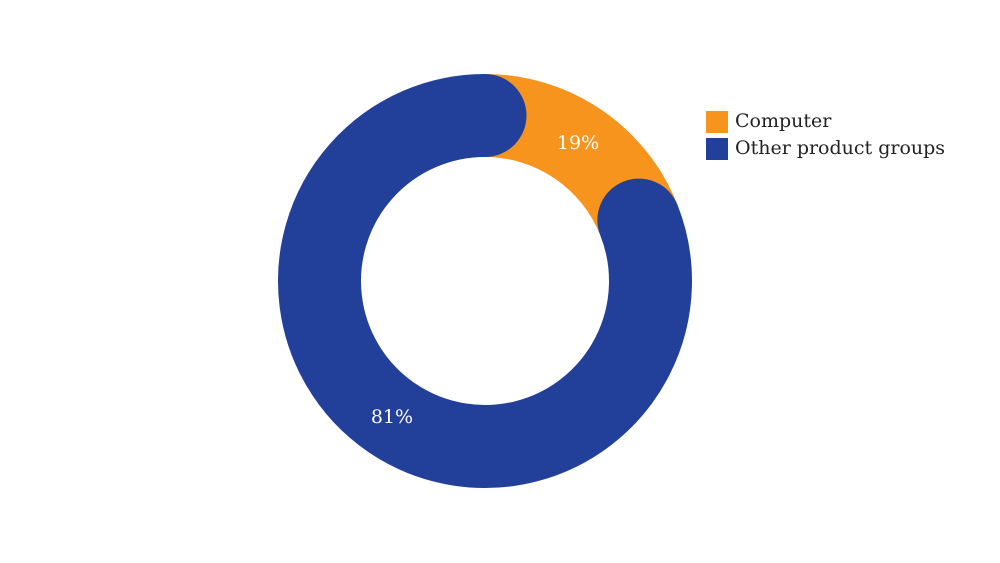  Describe the element at coordinates (578, 143) in the screenshot. I see `data-label: 19%` at that location.